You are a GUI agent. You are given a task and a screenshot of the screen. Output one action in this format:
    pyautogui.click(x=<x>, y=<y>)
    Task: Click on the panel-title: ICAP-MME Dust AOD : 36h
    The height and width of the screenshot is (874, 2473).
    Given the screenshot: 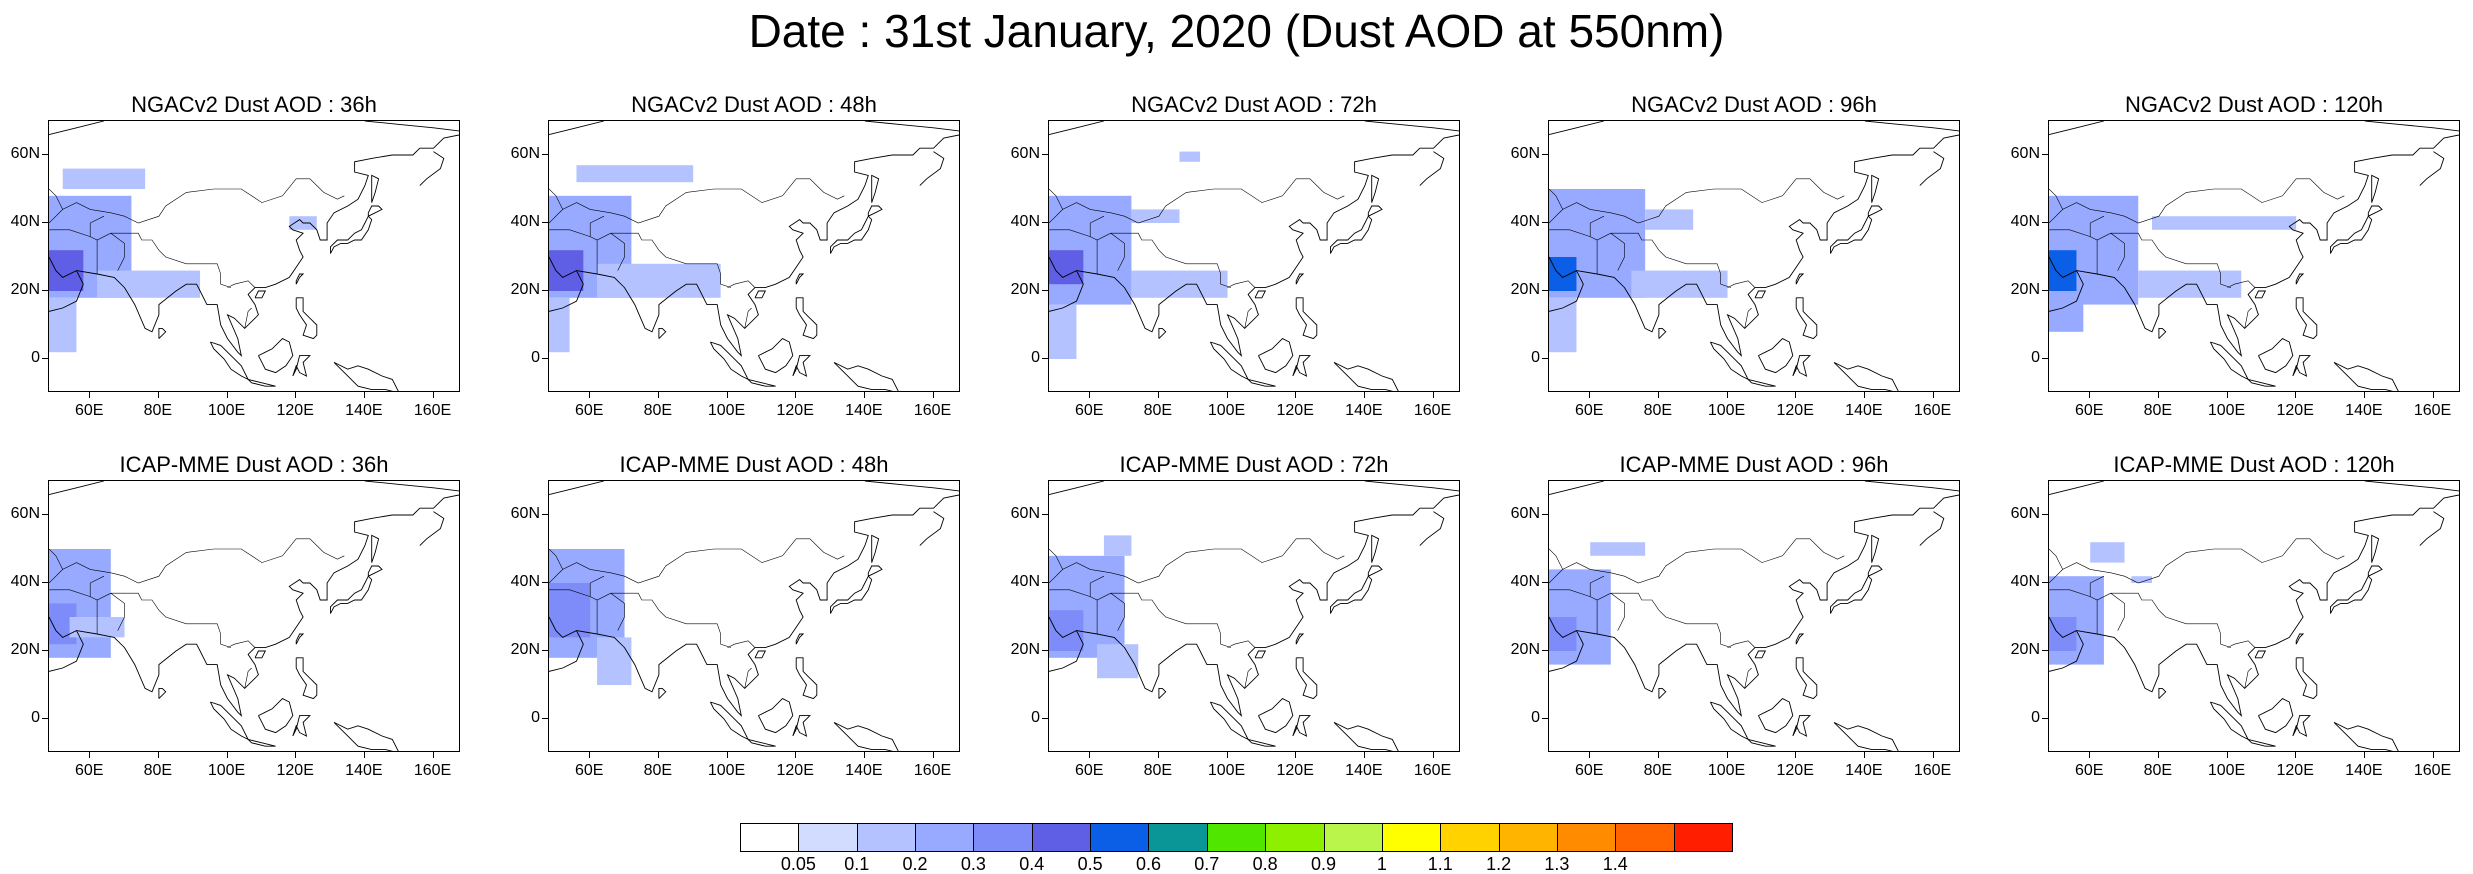 What is the action you would take?
    pyautogui.click(x=254, y=464)
    